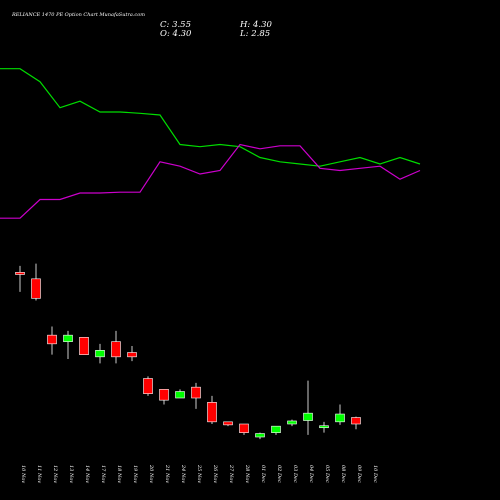  What do you see at coordinates (210, 181) in the screenshot?
I see `magenta-indicator-line` at bounding box center [210, 181].